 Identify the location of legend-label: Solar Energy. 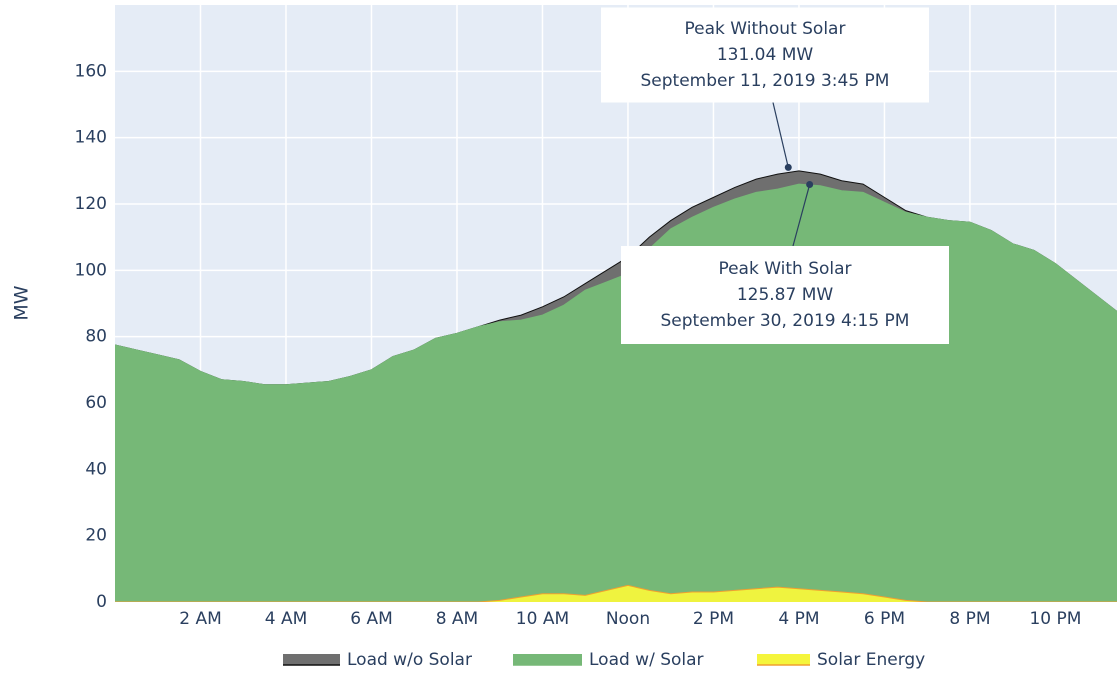
(871, 660).